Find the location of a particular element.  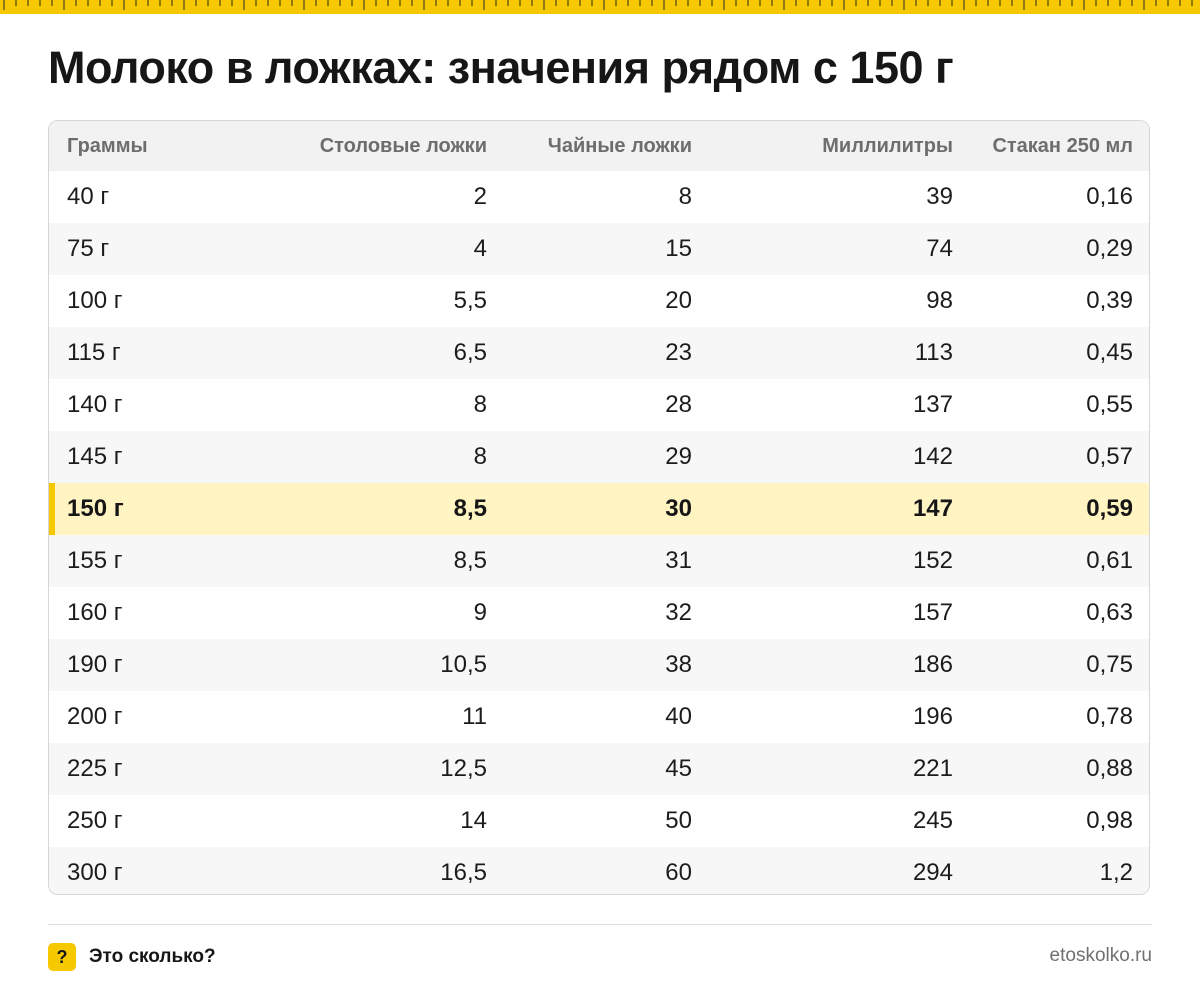

question-mark-icon: ? is located at coordinates (62, 957).